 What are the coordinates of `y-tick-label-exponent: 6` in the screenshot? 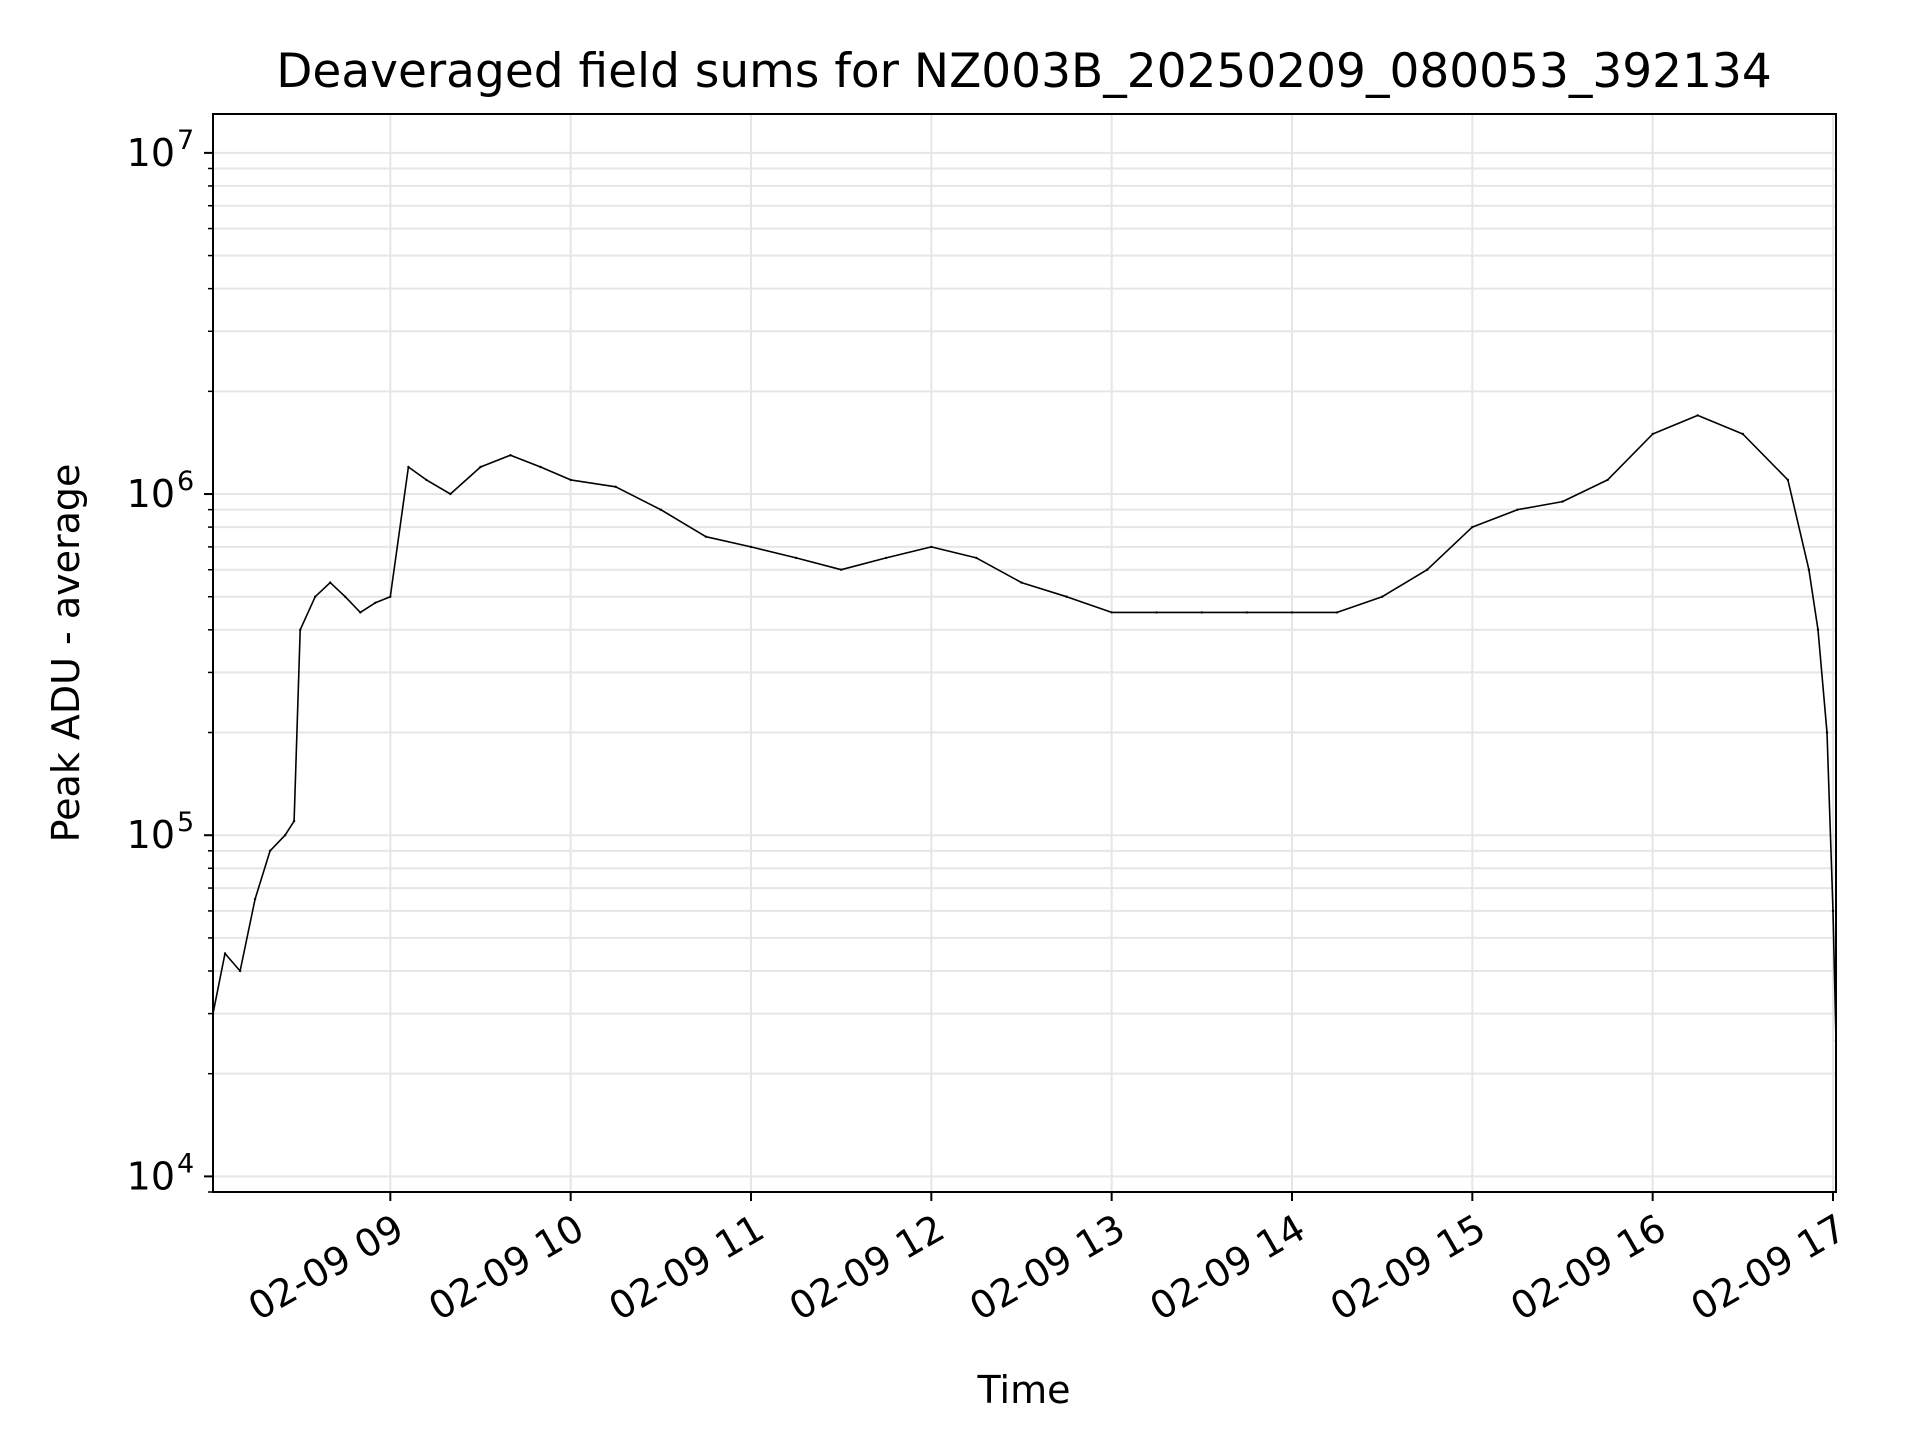 It's located at (185, 481).